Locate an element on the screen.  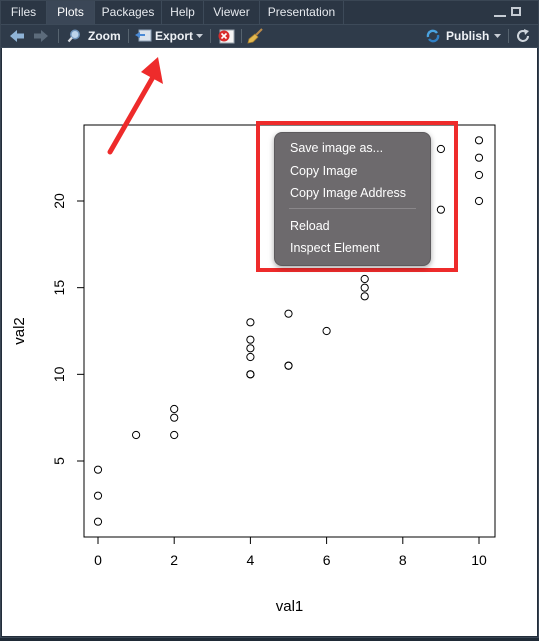
x-tick-label: 0 is located at coordinates (98, 560).